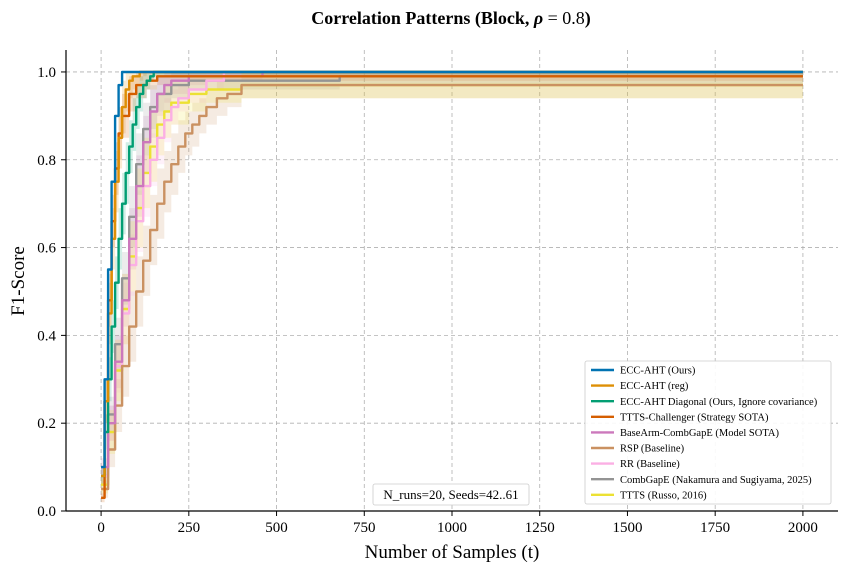 The height and width of the screenshot is (572, 847). Describe the element at coordinates (650, 464) in the screenshot. I see `legend-label: RR (Baseline)` at that location.